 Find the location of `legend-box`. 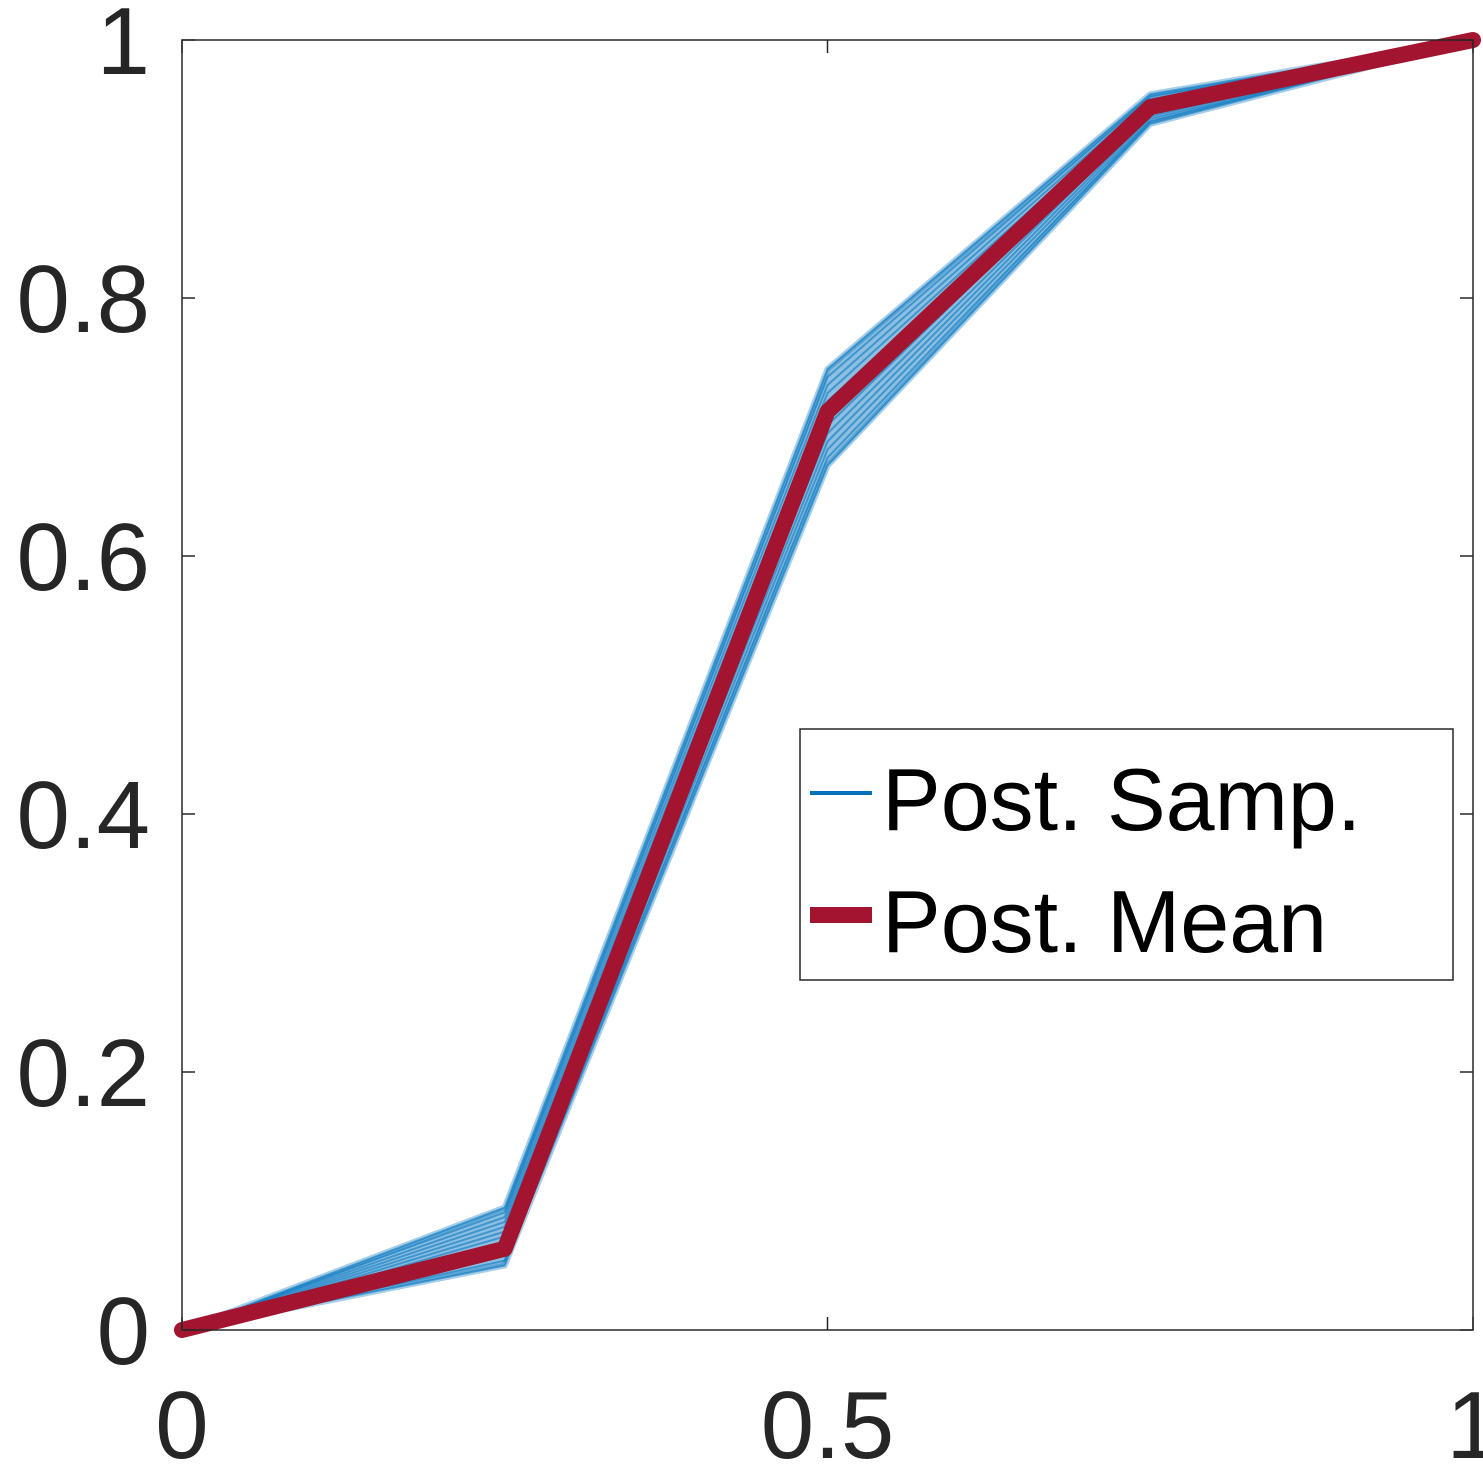

legend-box is located at coordinates (1126, 854).